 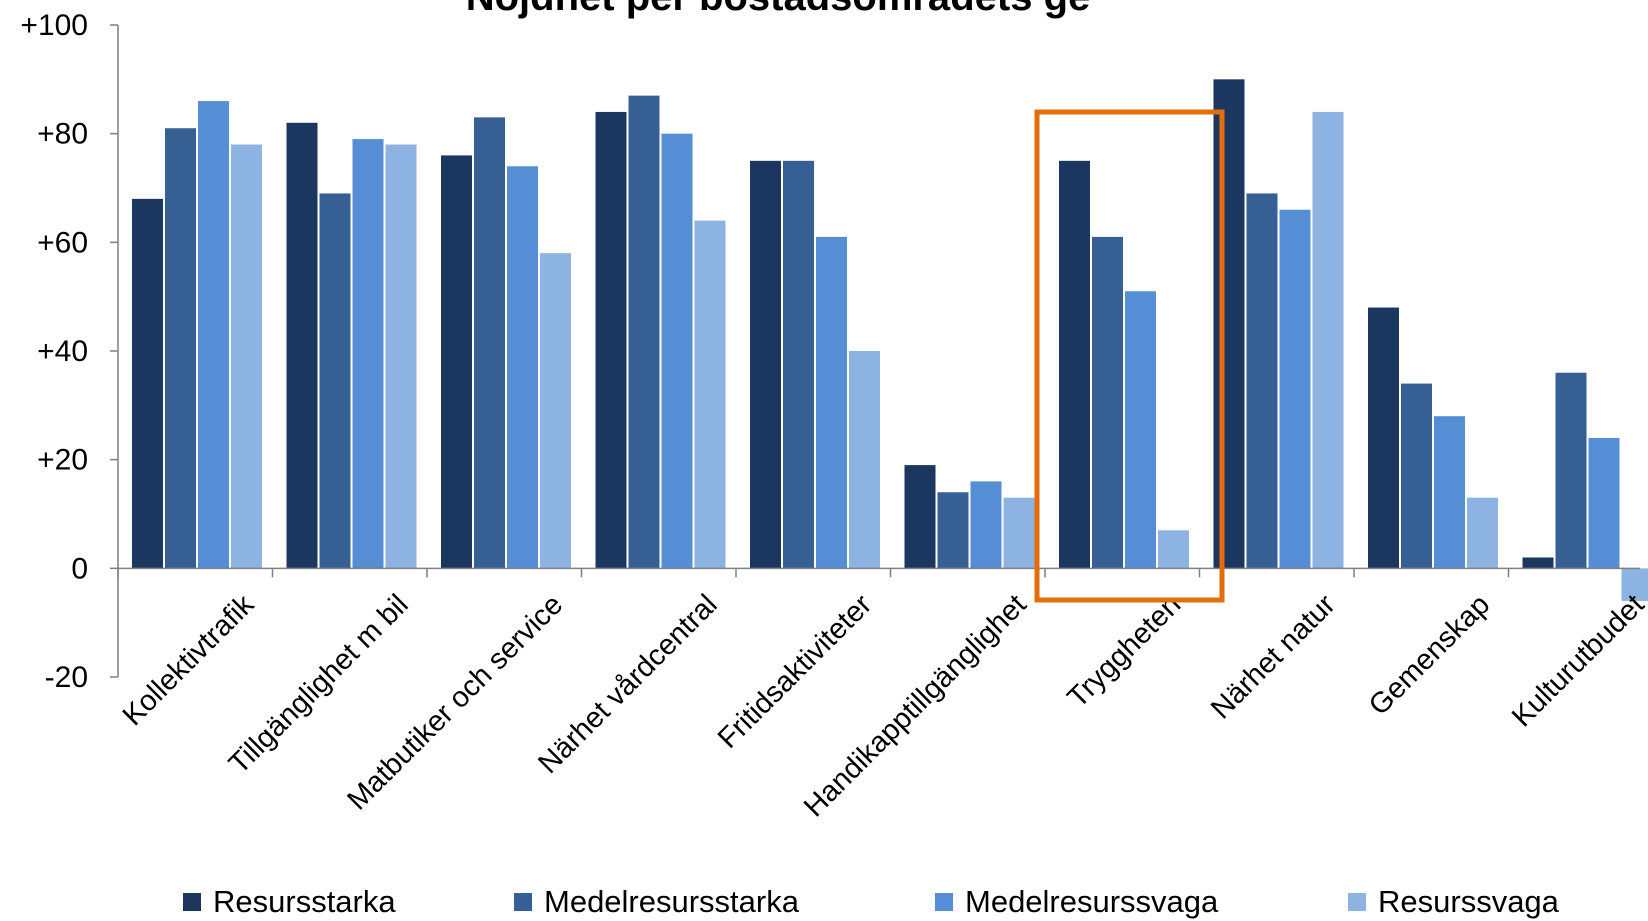 I want to click on y-axis: -20 0 +20 +40 +60 +80 +100, so click(x=69, y=351).